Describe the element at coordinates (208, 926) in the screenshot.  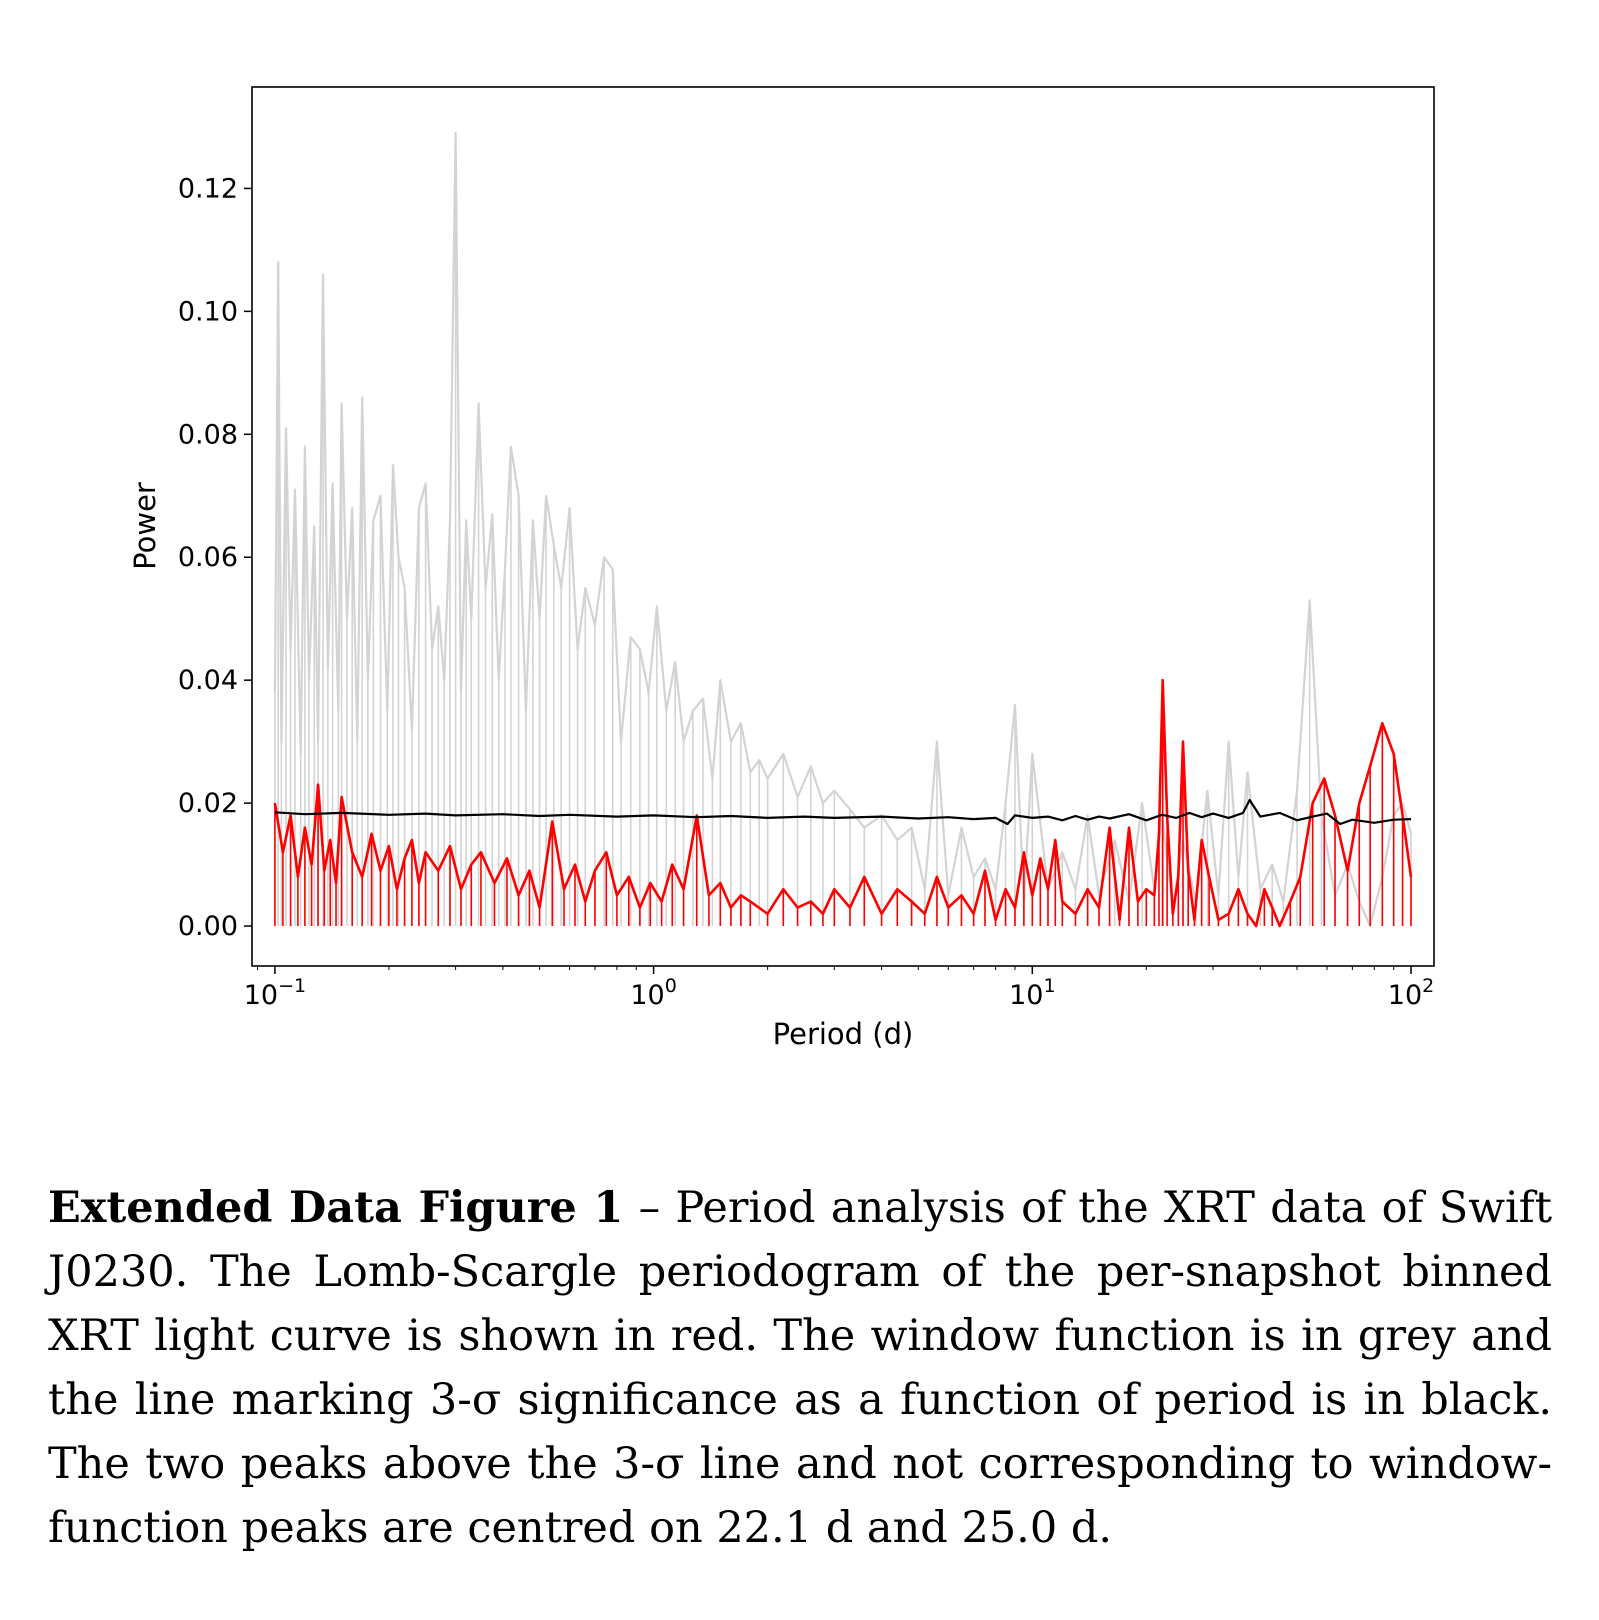
I see `y-tick-label: 0.00` at that location.